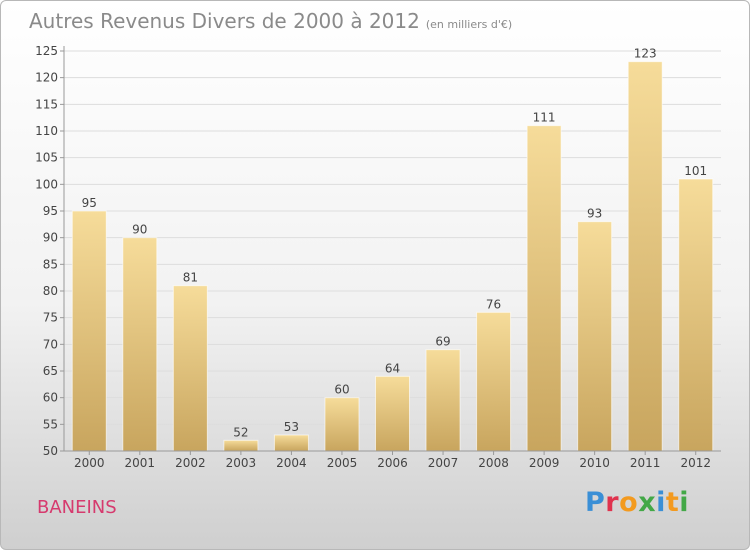 Image resolution: width=750 pixels, height=550 pixels. Describe the element at coordinates (190, 368) in the screenshot. I see `bar-2002` at that location.